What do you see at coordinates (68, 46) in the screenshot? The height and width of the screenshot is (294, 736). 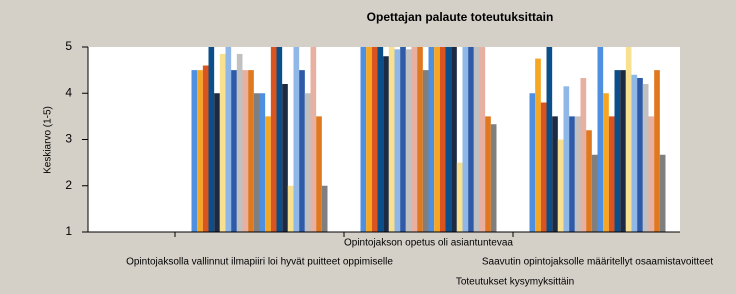 I see `y-tick-label: 5` at bounding box center [68, 46].